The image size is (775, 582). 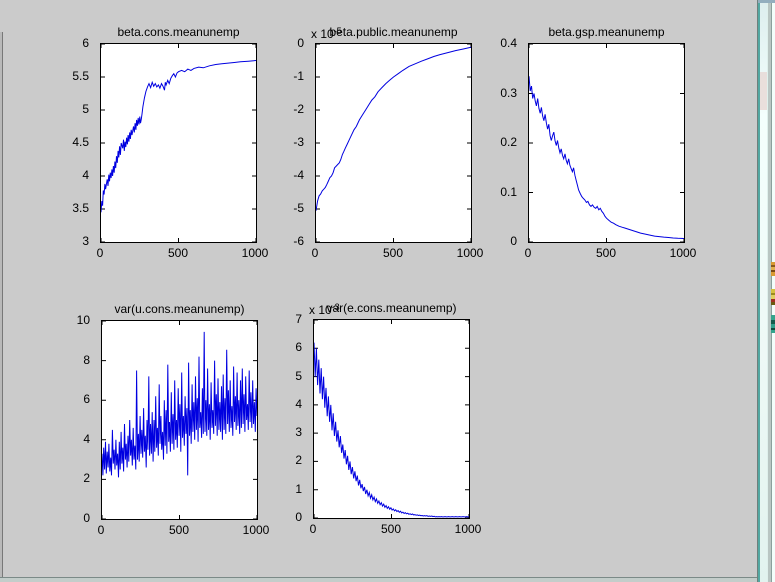 I want to click on y-tick-label: 4.5, so click(x=80, y=142).